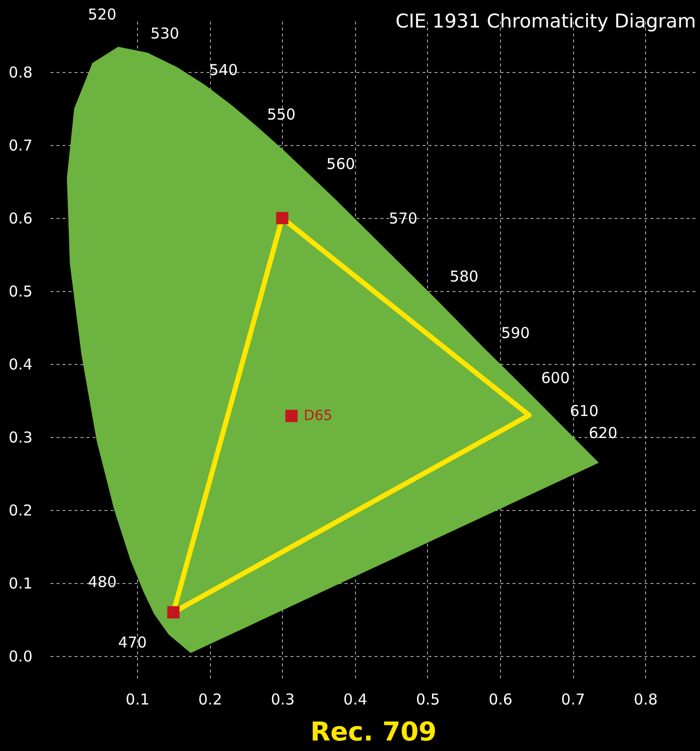  What do you see at coordinates (545, 21) in the screenshot?
I see `chart-title: CIE 1931 Chromaticity Diagram` at bounding box center [545, 21].